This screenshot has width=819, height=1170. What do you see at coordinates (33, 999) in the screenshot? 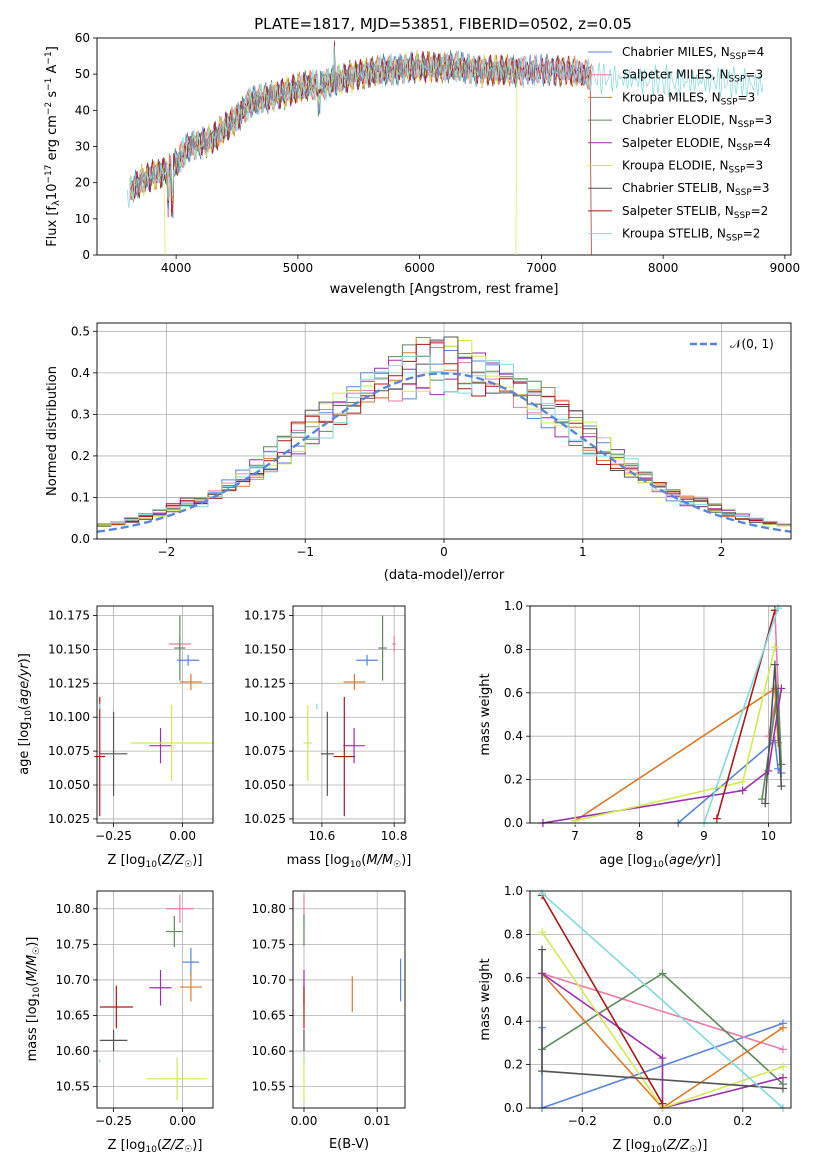
I see `mass-vs-Z-ylabel: mass [log10(M/M☉)]` at bounding box center [33, 999].